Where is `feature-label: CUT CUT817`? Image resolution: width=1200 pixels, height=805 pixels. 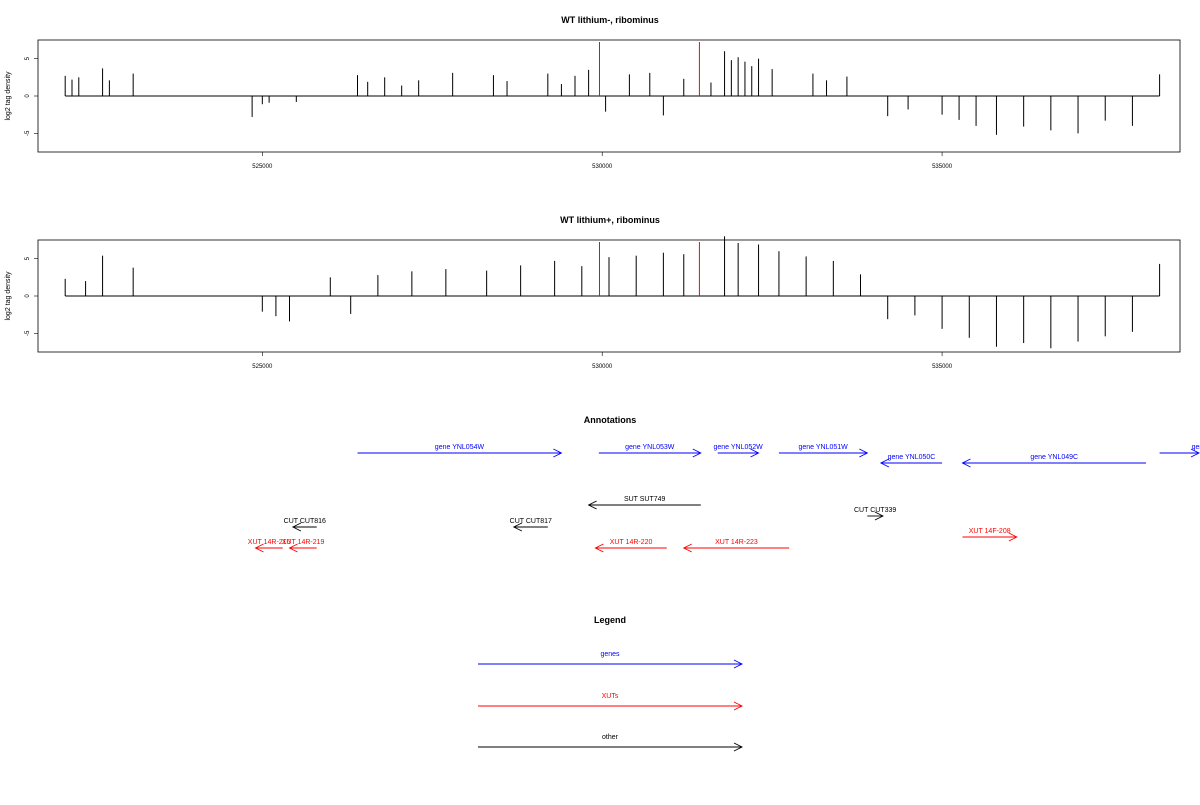 feature-label: CUT CUT817 is located at coordinates (531, 521).